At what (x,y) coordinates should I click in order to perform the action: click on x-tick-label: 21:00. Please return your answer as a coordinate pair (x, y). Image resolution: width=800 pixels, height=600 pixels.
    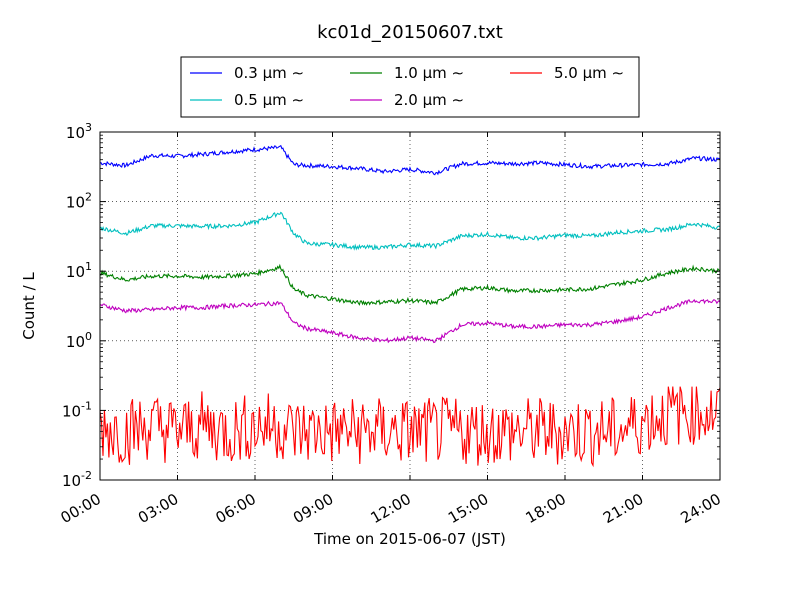
    Looking at the image, I should click on (623, 508).